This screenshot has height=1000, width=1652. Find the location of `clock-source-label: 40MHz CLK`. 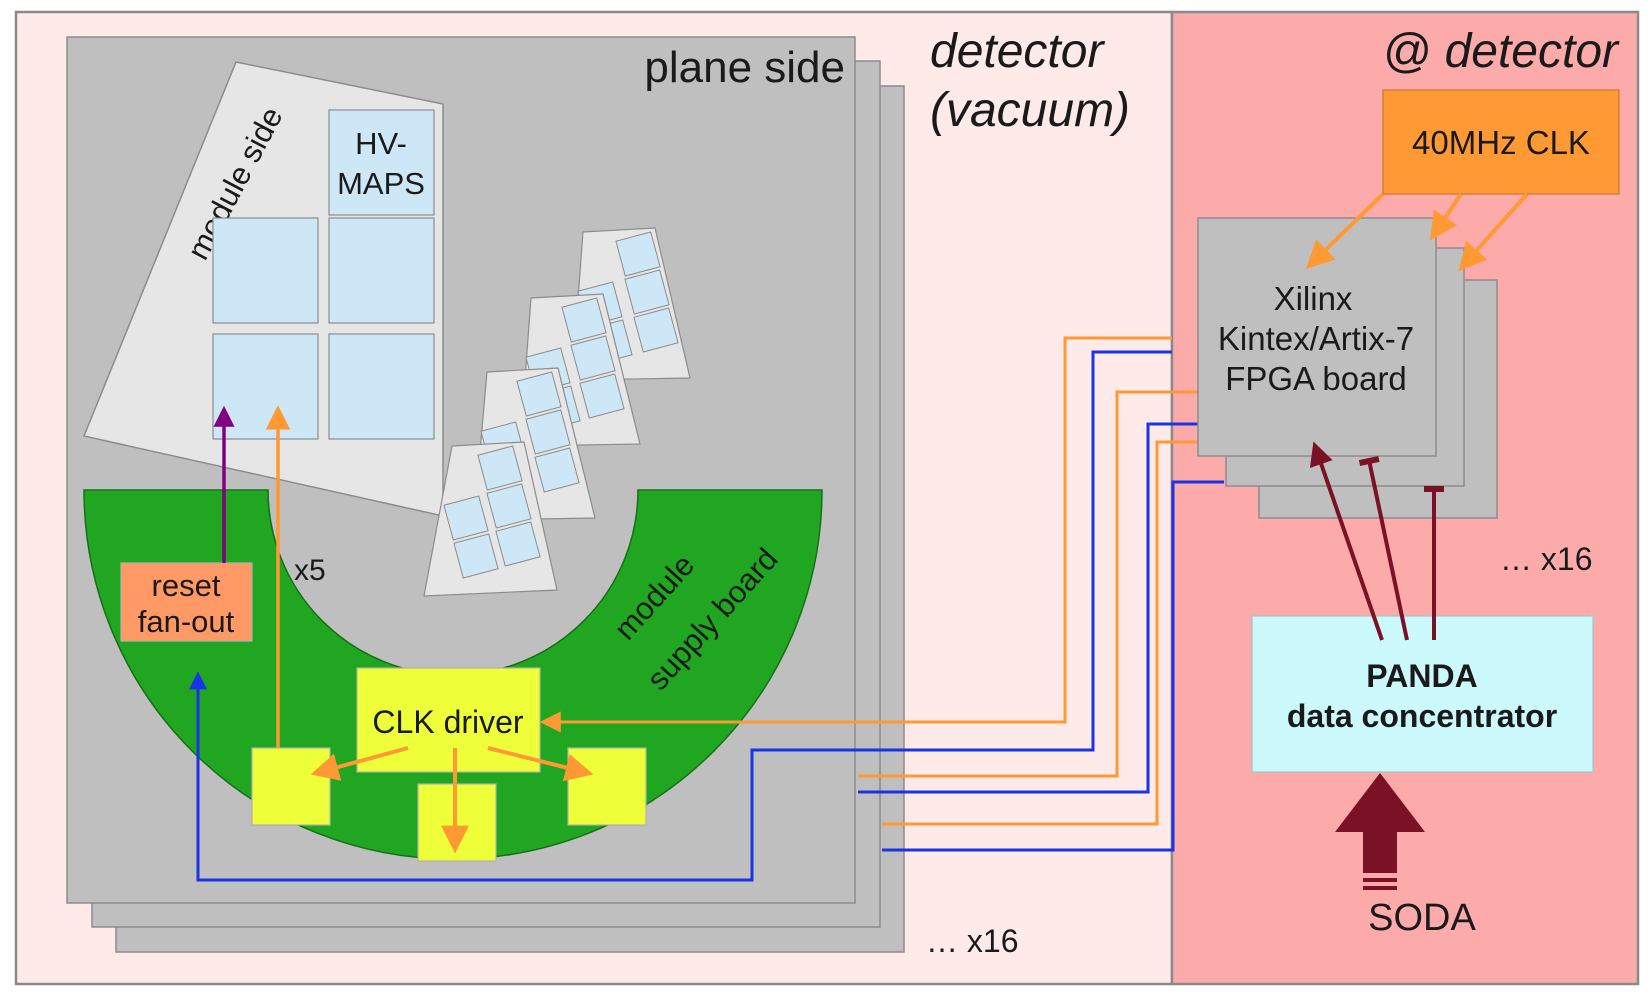

clock-source-label: 40MHz CLK is located at coordinates (1501, 142).